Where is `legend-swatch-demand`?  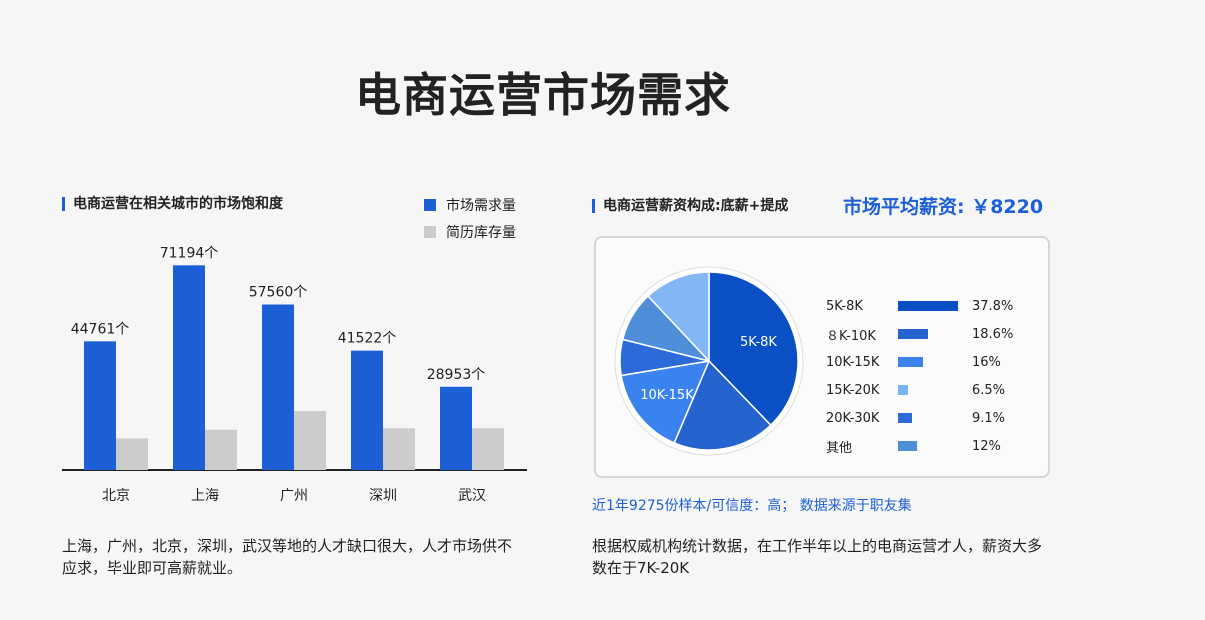 legend-swatch-demand is located at coordinates (430, 205).